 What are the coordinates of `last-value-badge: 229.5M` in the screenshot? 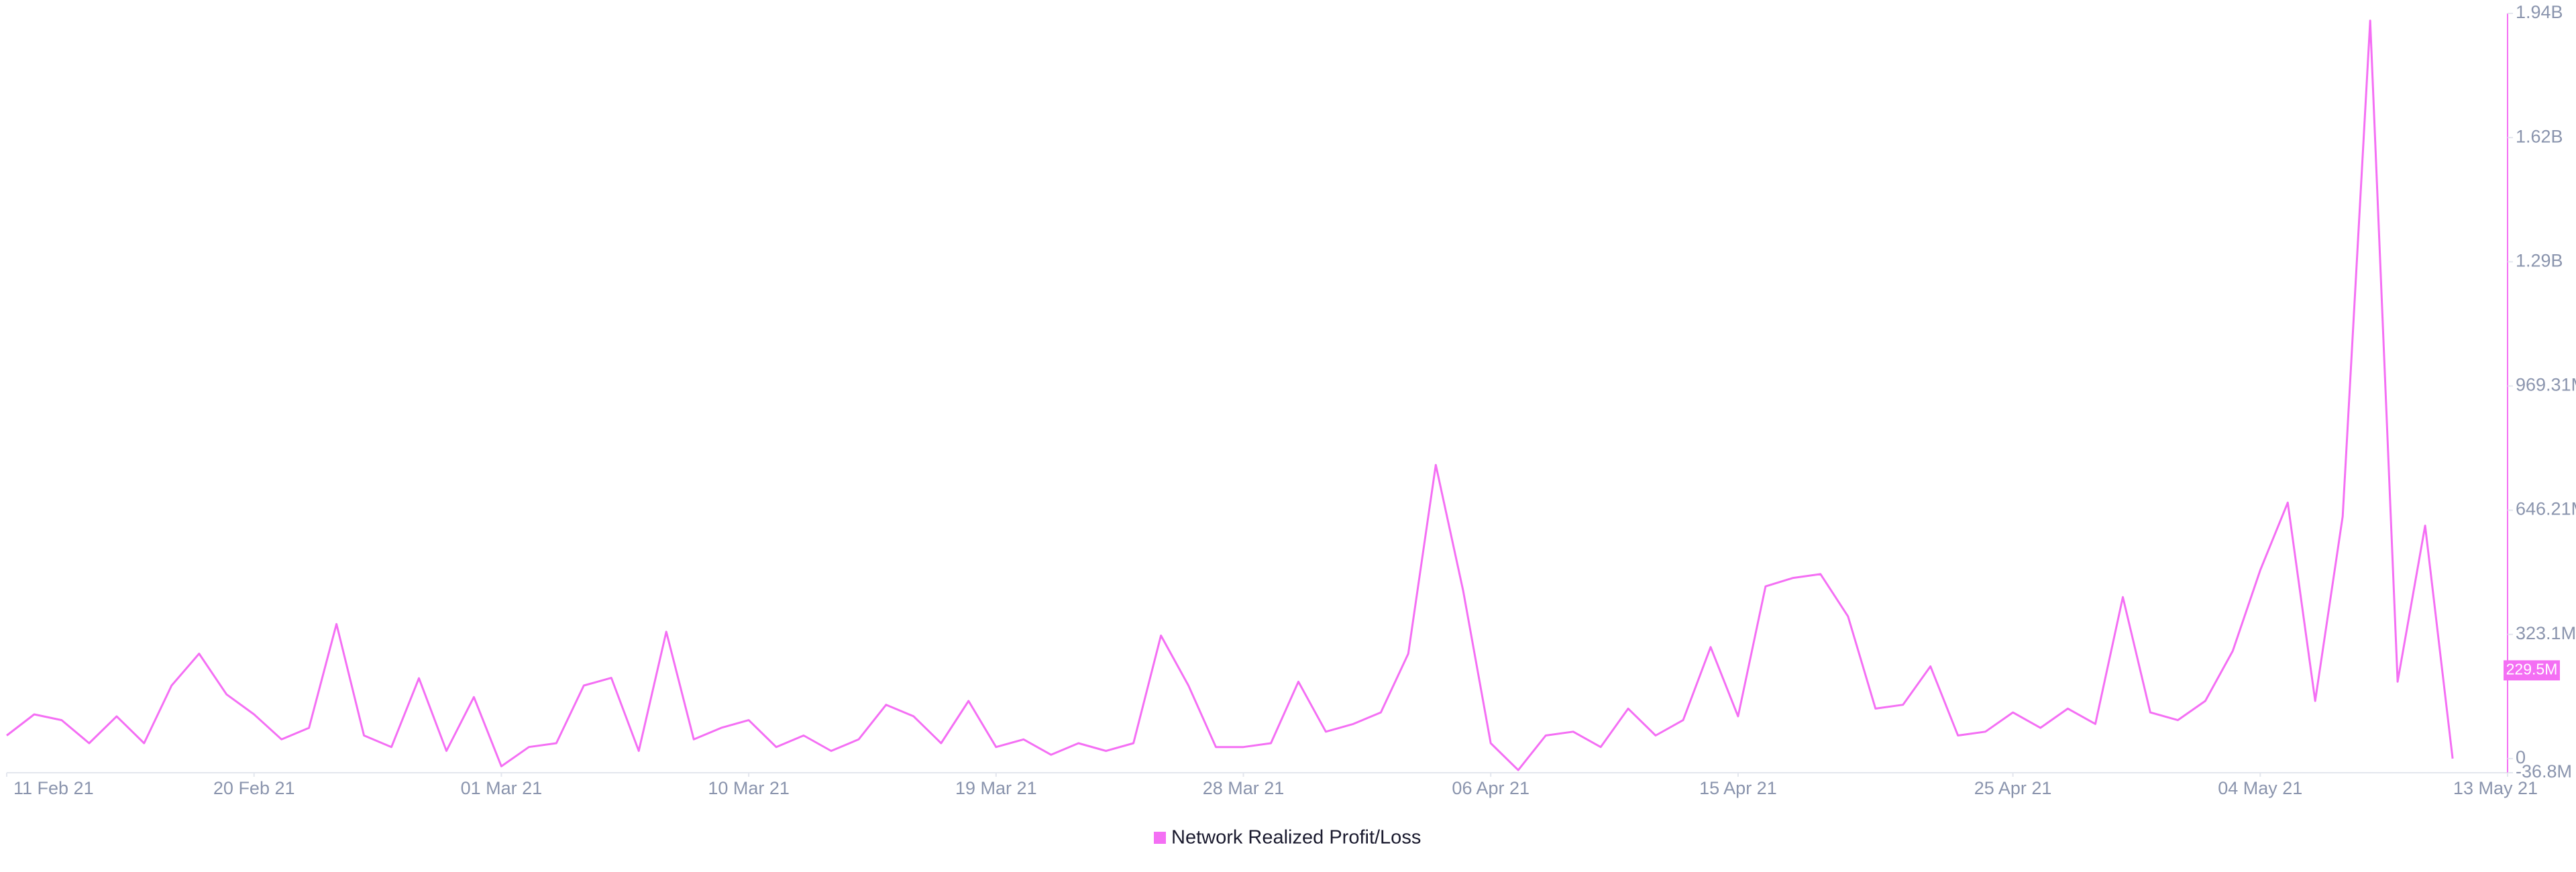 It's located at (2532, 670).